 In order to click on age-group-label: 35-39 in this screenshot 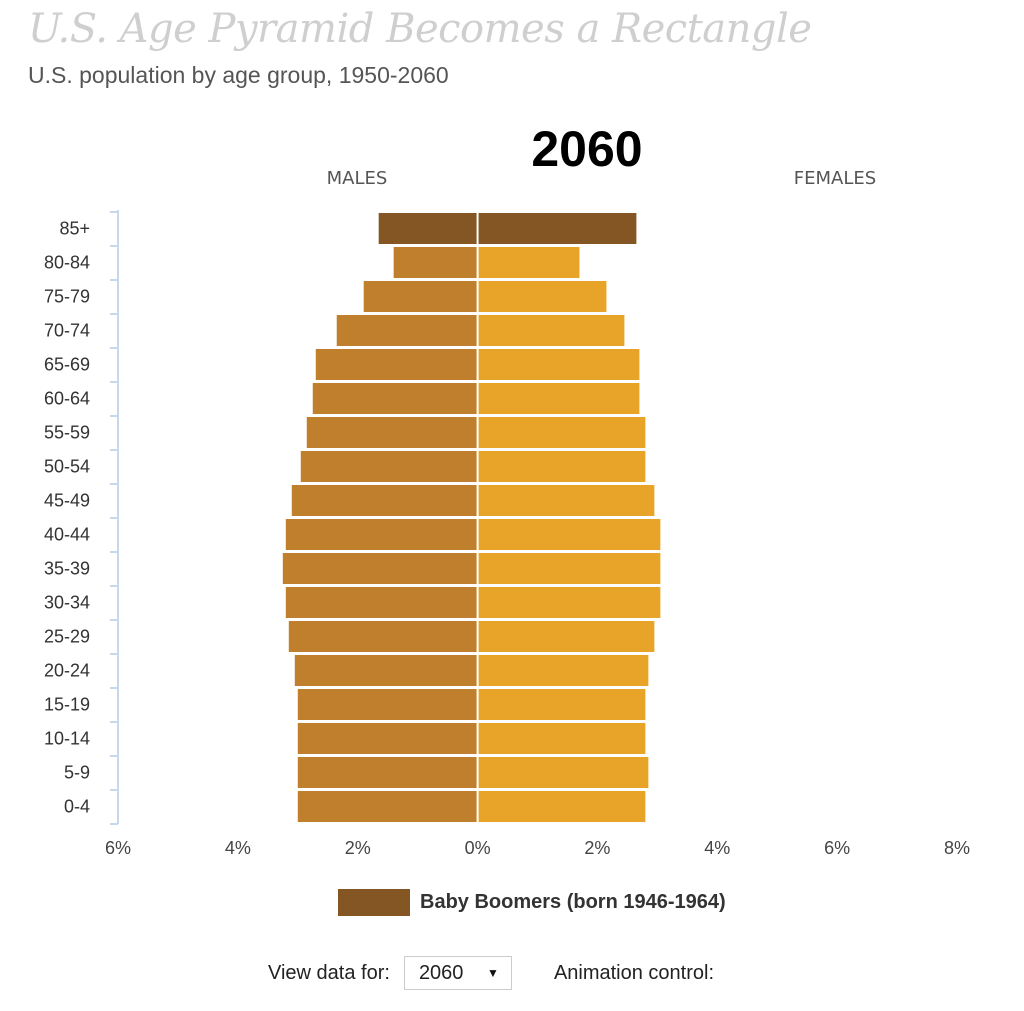, I will do `click(67, 569)`.